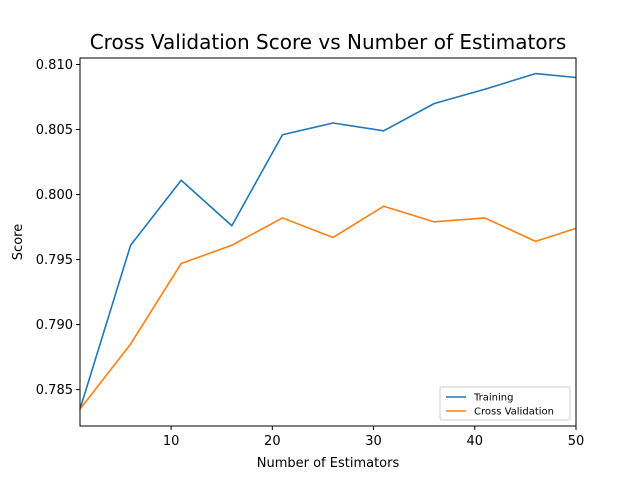 The height and width of the screenshot is (480, 640). What do you see at coordinates (171, 441) in the screenshot?
I see `x-tick-label: 10` at bounding box center [171, 441].